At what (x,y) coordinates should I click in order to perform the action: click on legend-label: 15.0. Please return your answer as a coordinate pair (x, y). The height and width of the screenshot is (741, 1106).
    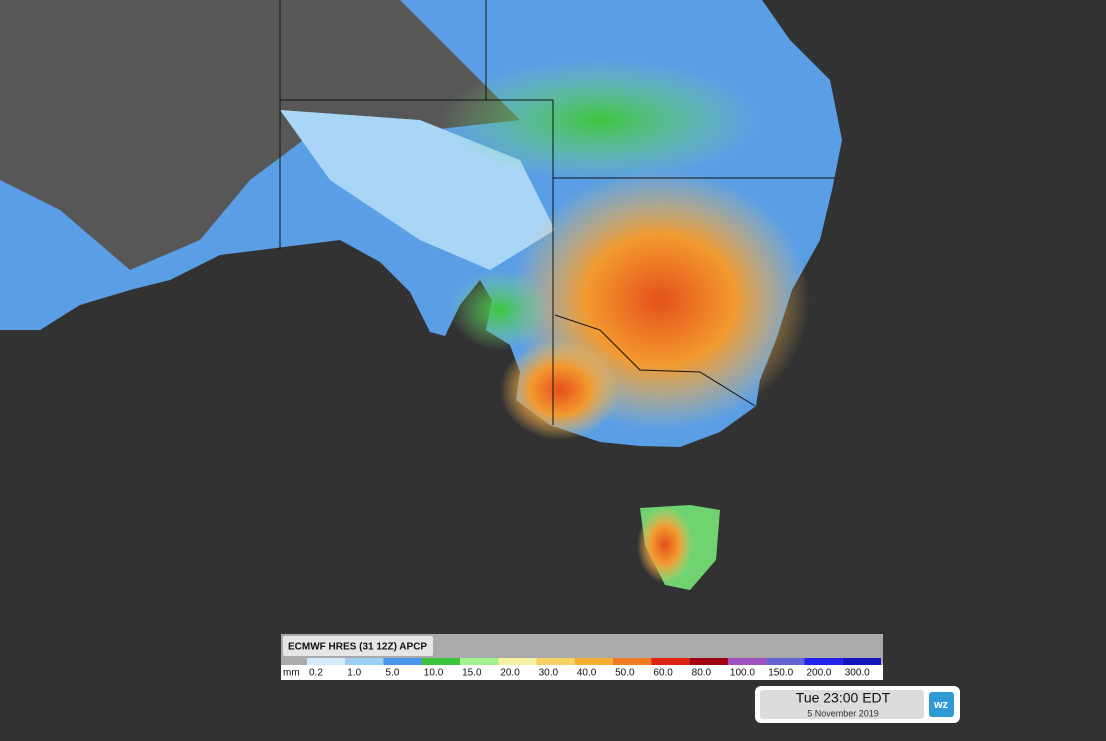
    Looking at the image, I should click on (472, 673).